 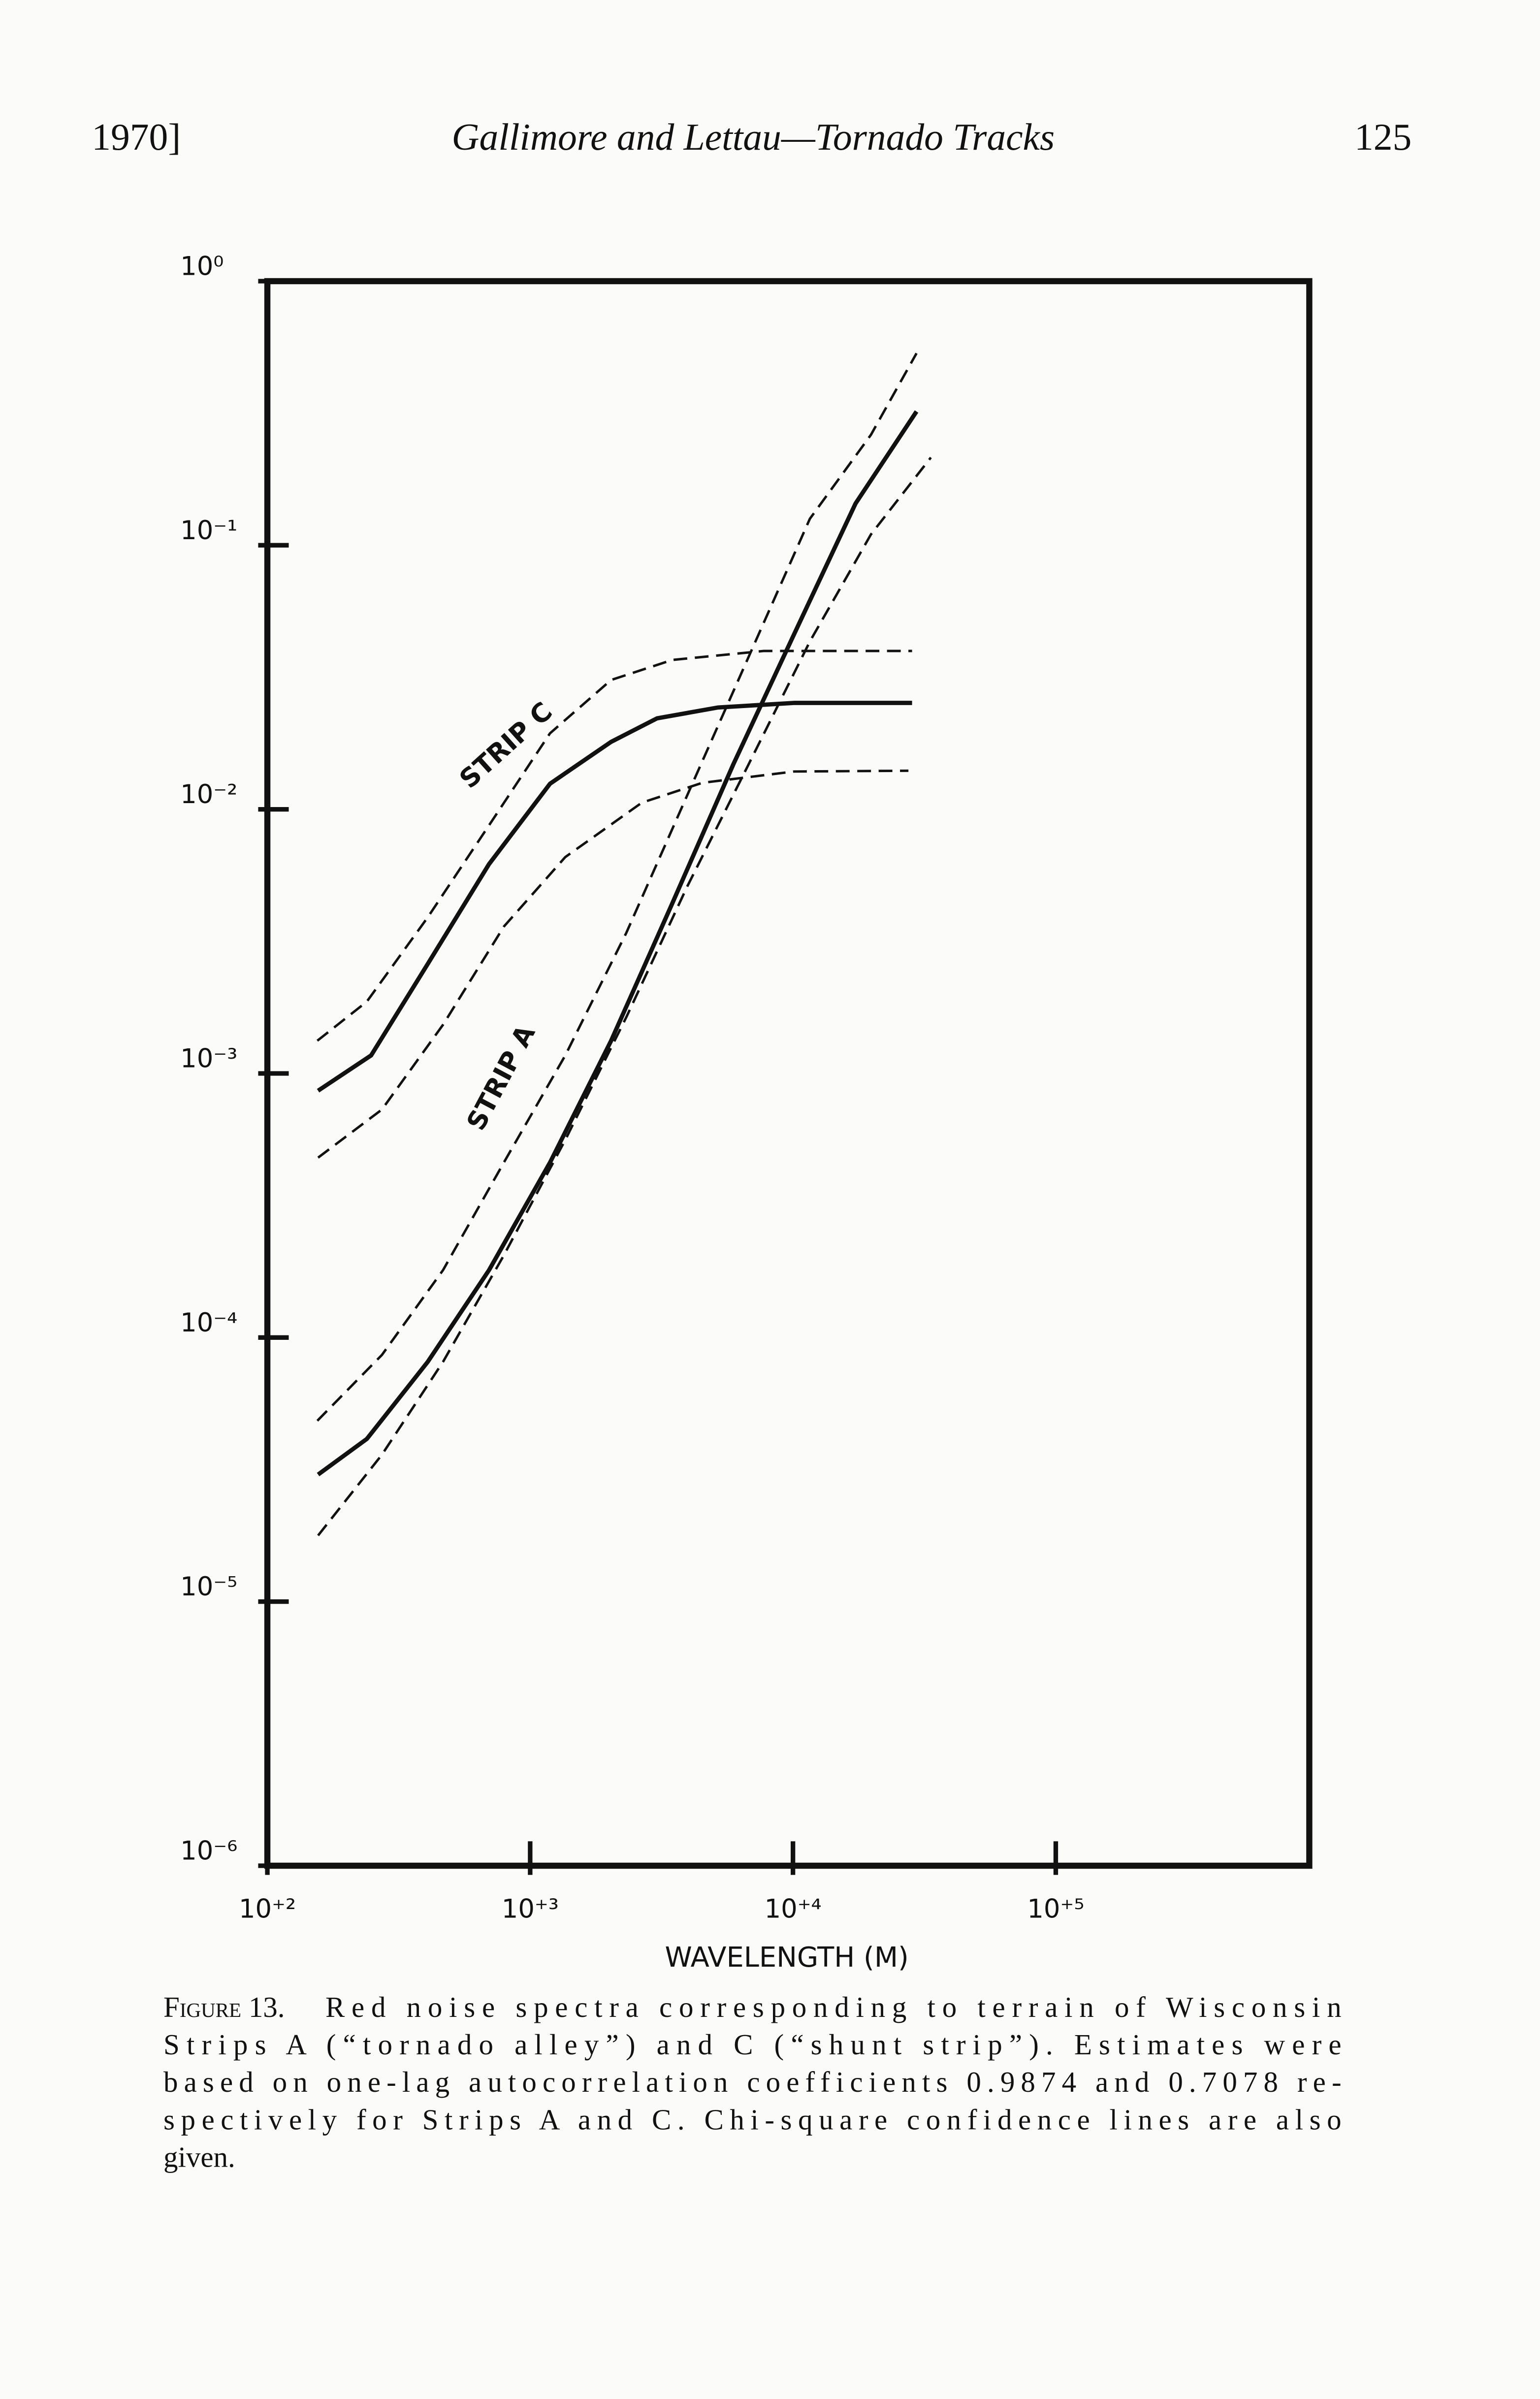 What do you see at coordinates (208, 1059) in the screenshot?
I see `y-tick-label: 10⁻³` at bounding box center [208, 1059].